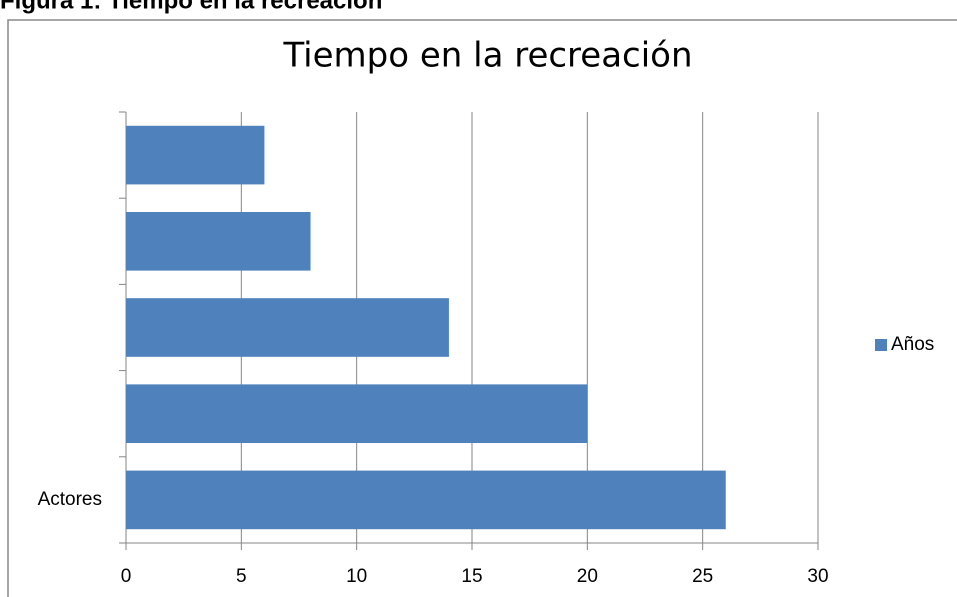  What do you see at coordinates (356, 576) in the screenshot?
I see `x-tick-label: 10` at bounding box center [356, 576].